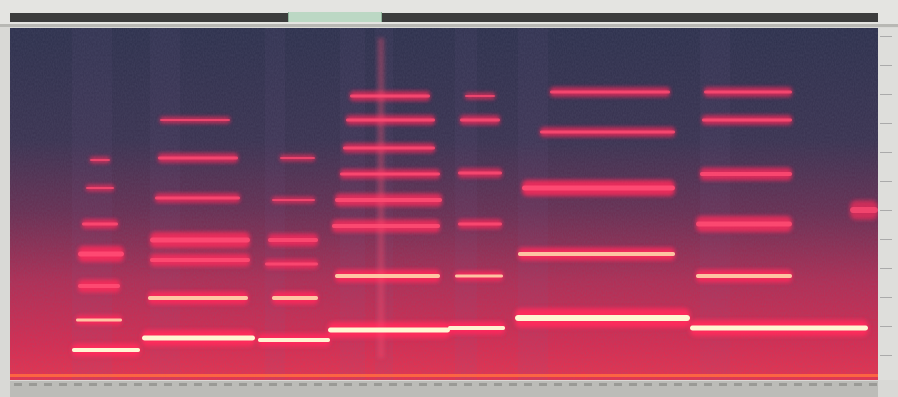 This screenshot has height=397, width=898. What do you see at coordinates (888, 204) in the screenshot?
I see `frequency-axis` at bounding box center [888, 204].